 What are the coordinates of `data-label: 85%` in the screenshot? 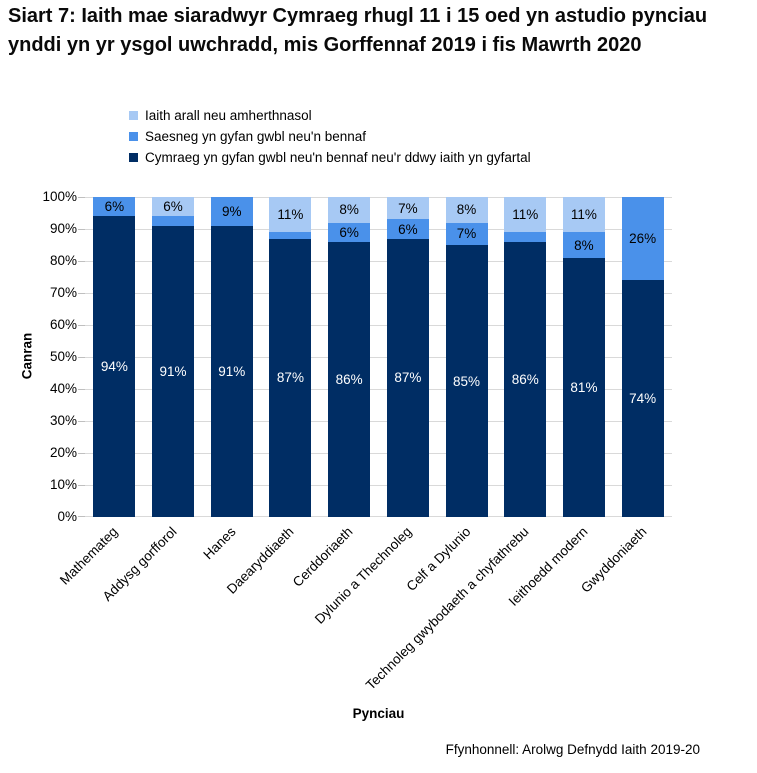 It's located at (467, 381).